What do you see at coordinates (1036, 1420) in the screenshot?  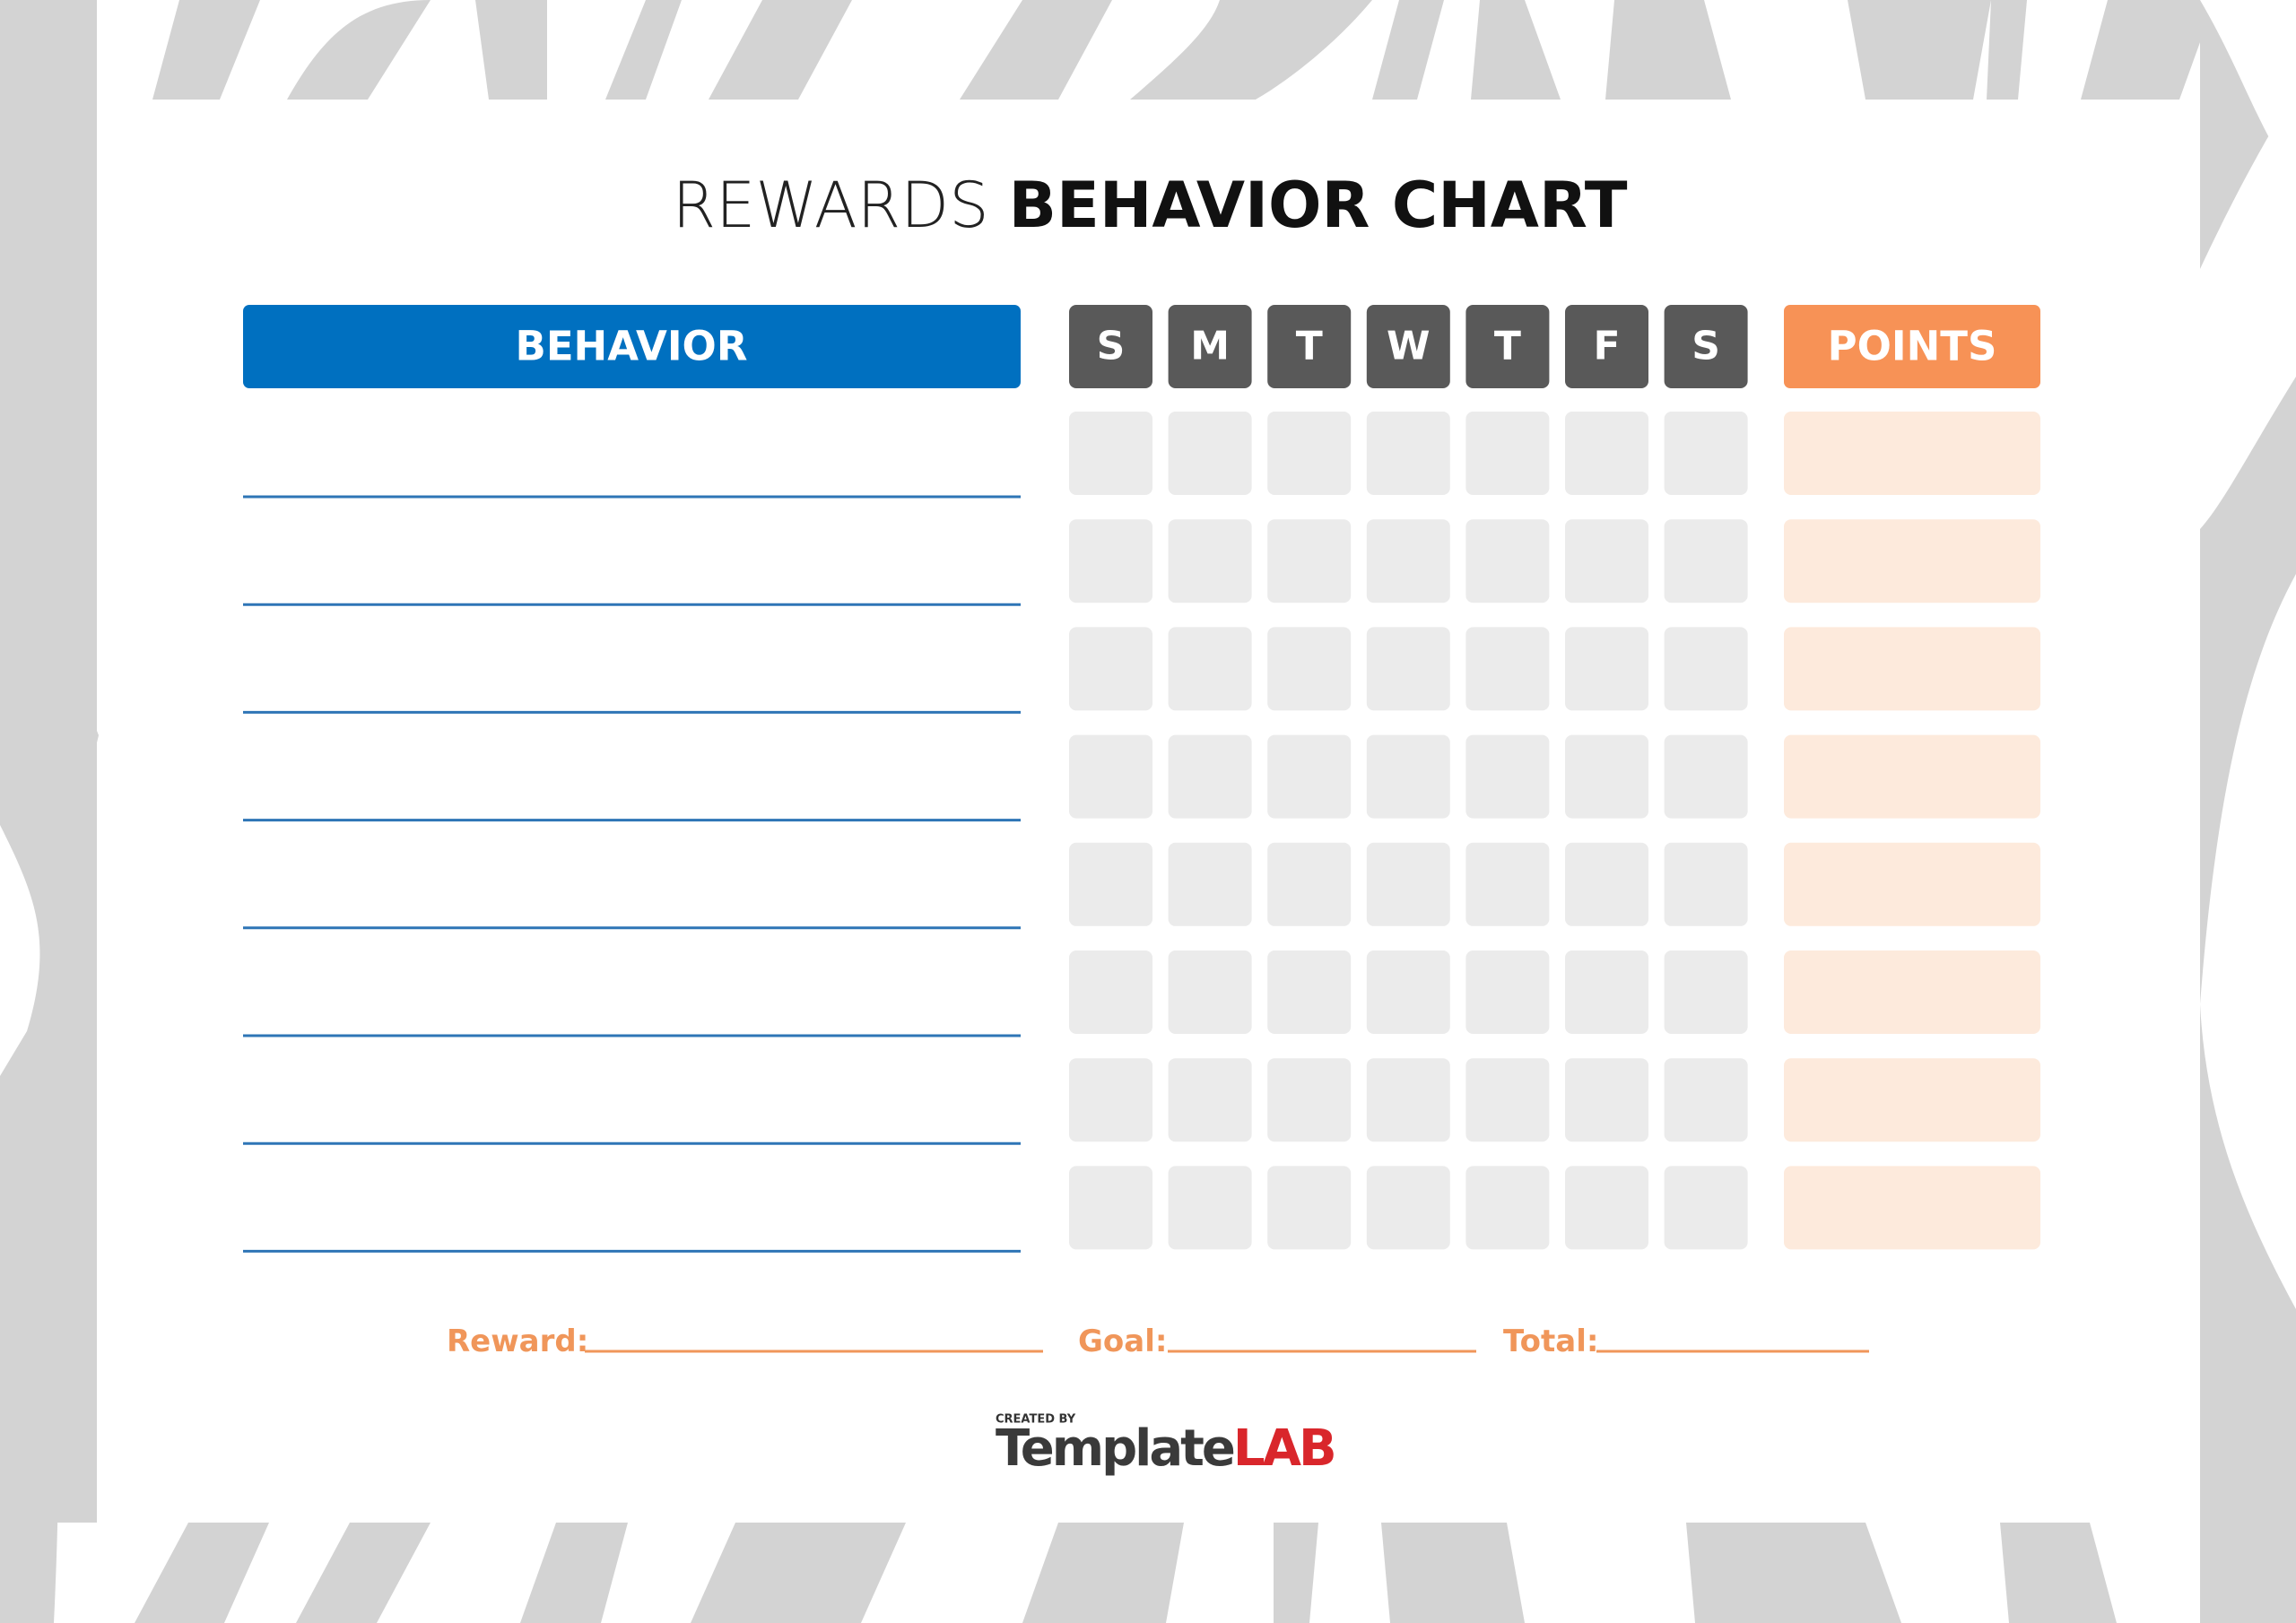 I see `logo-created-by: CREATED BY` at bounding box center [1036, 1420].